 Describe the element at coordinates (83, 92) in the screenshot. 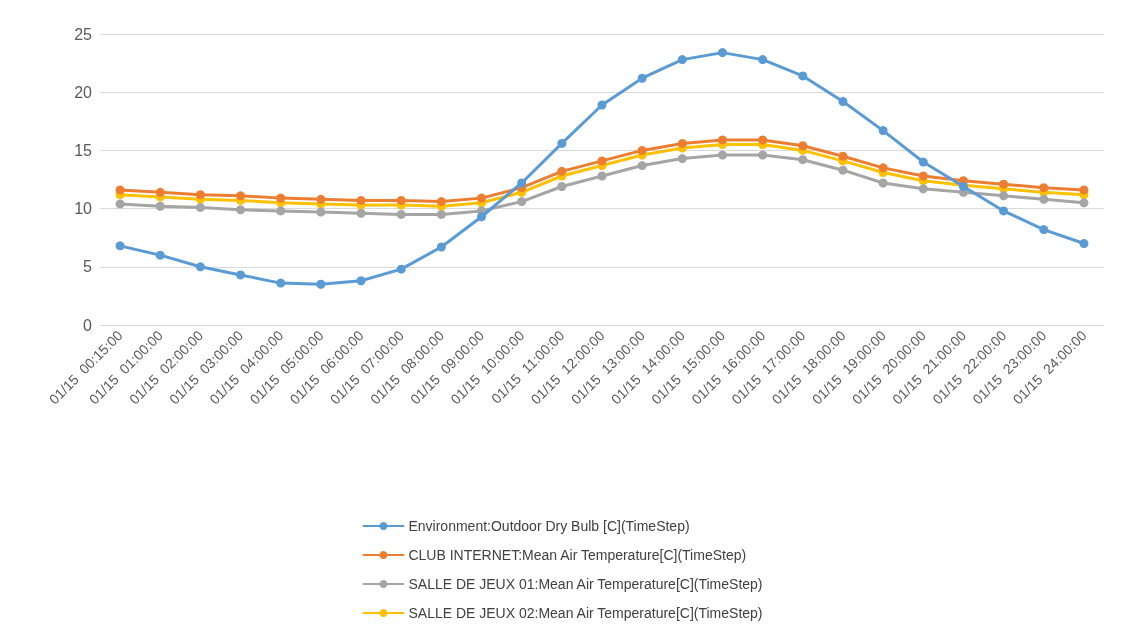

I see `y-tick-label: 20` at that location.